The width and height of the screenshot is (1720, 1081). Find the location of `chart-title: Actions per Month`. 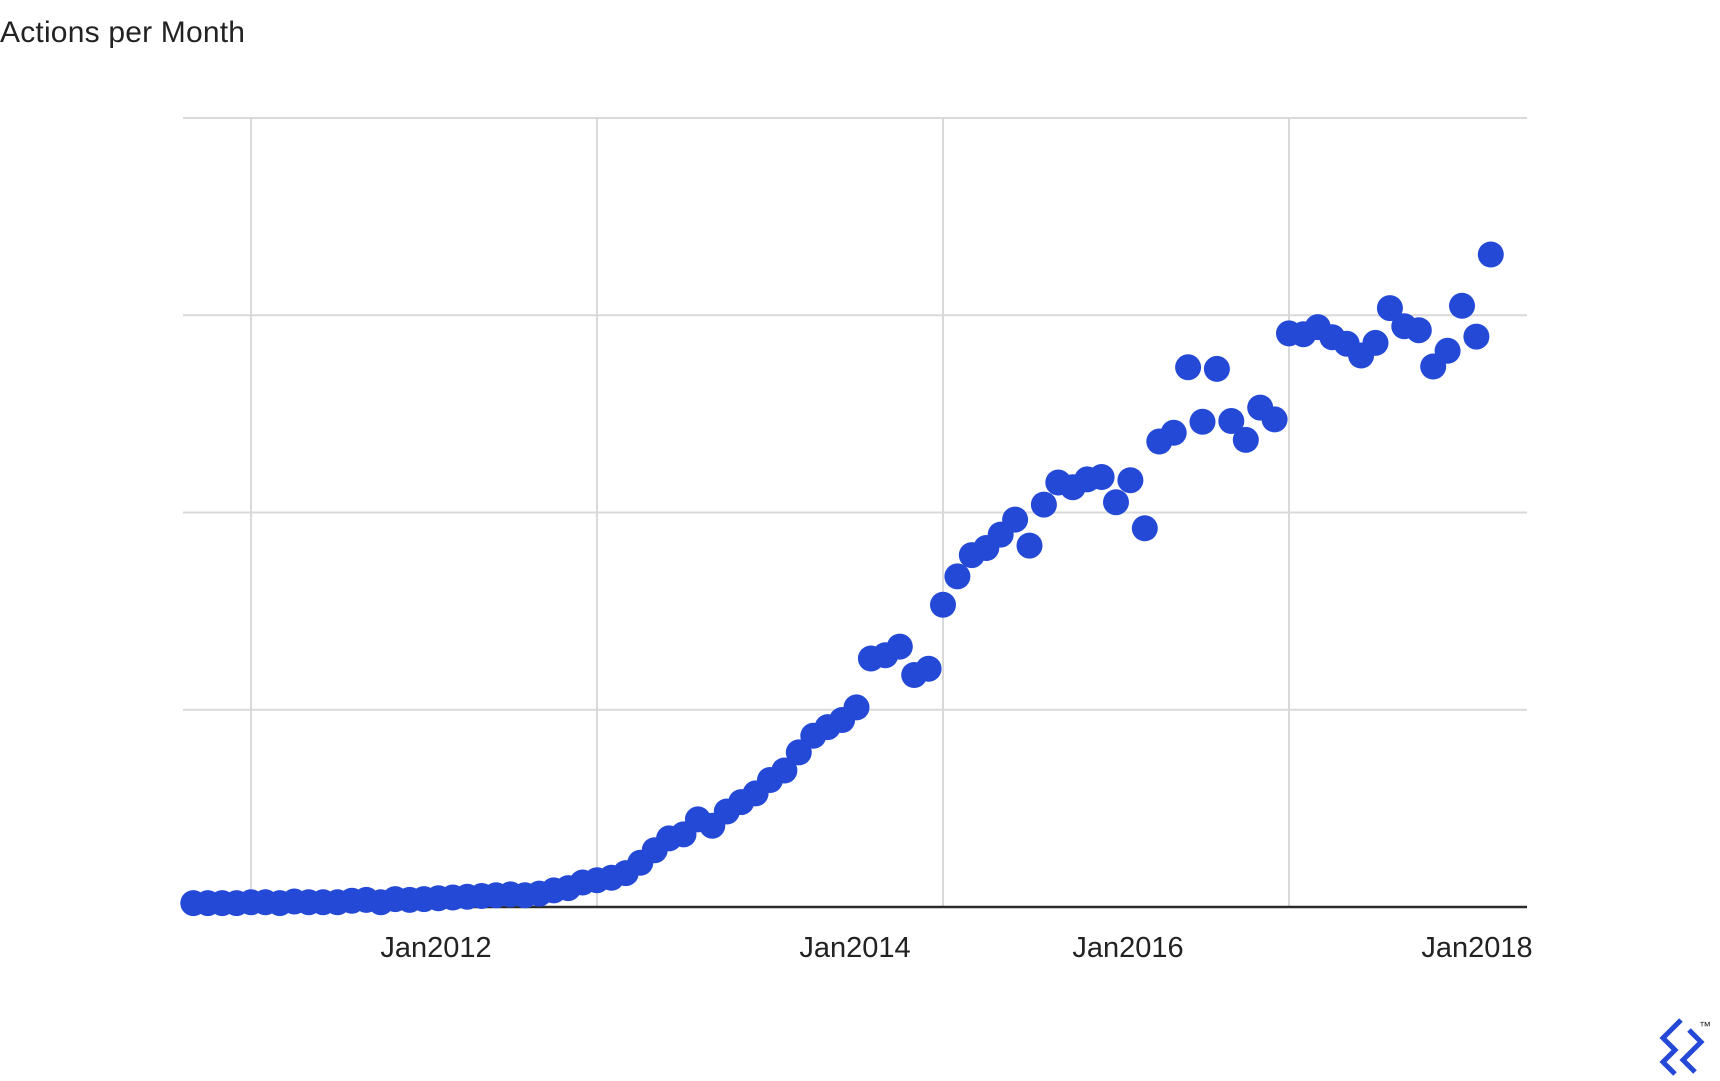

chart-title: Actions per Month is located at coordinates (123, 32).